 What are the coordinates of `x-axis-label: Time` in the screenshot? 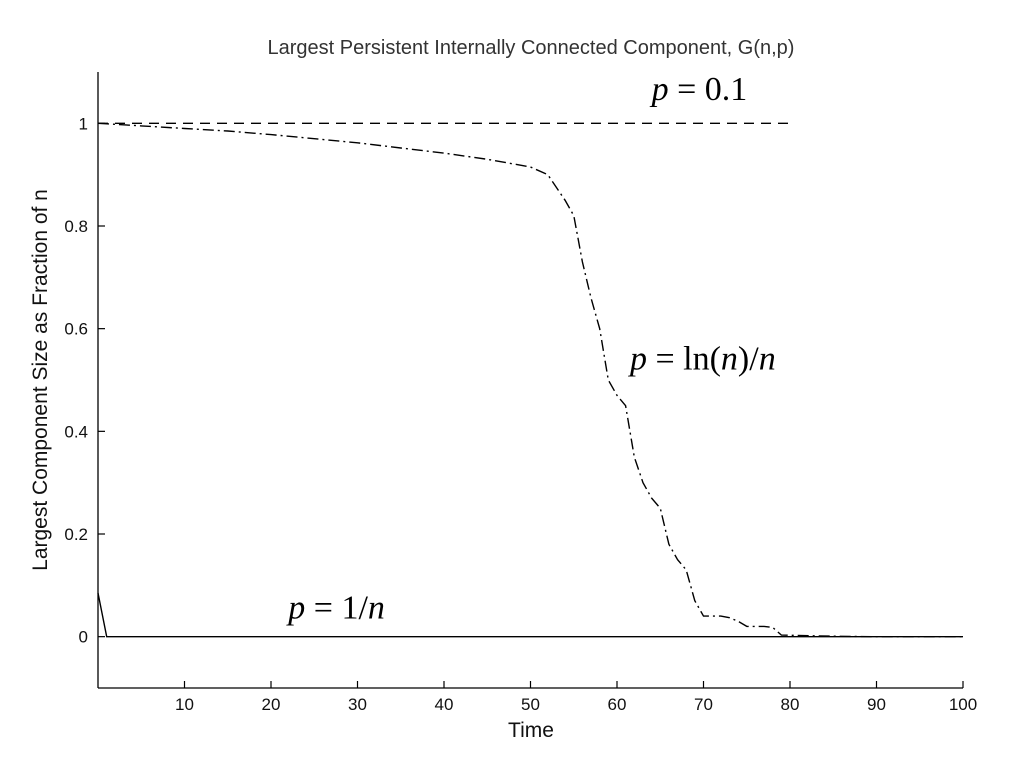 It's located at (531, 730).